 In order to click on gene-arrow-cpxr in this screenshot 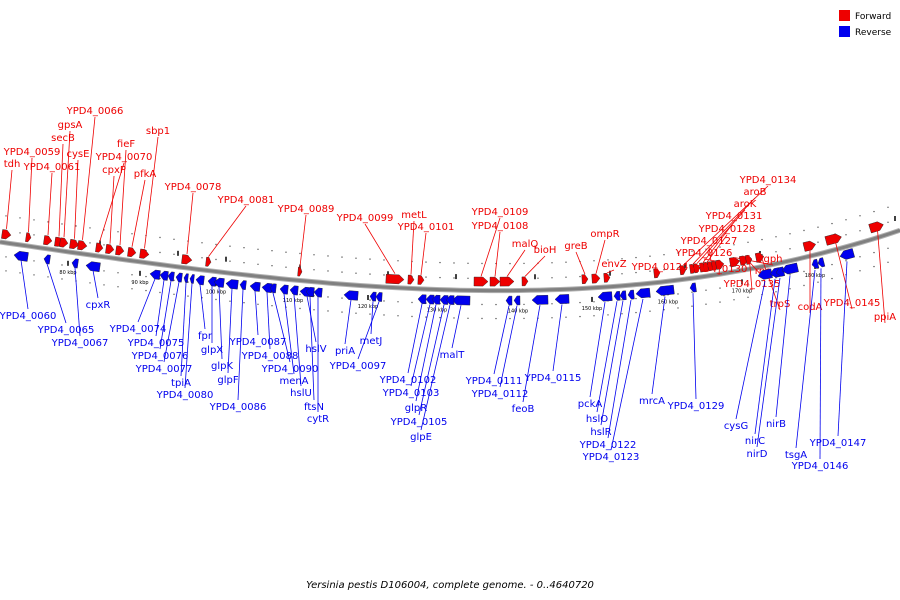, I will do `click(93, 267)`.